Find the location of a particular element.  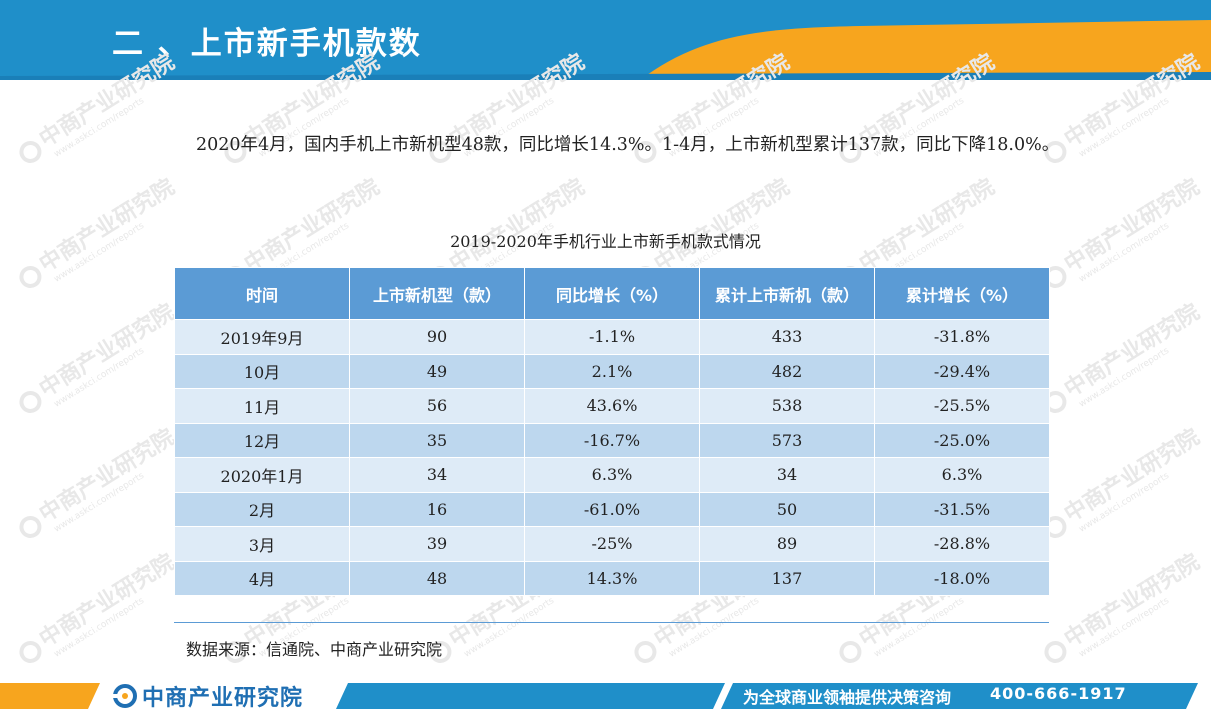

table-row: 2019年9月 90 -1.1% 433 -31.8% is located at coordinates (612, 337).